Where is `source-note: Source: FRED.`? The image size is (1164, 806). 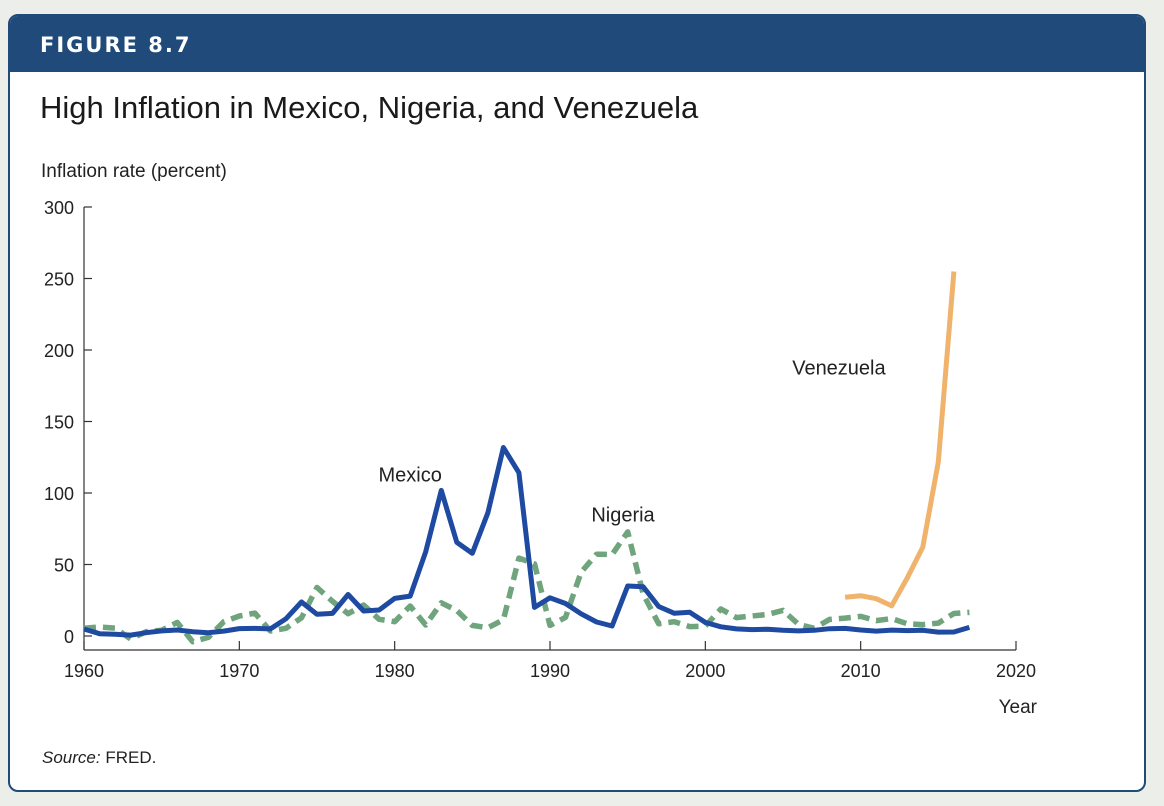 source-note: Source: FRED. is located at coordinates (99, 758).